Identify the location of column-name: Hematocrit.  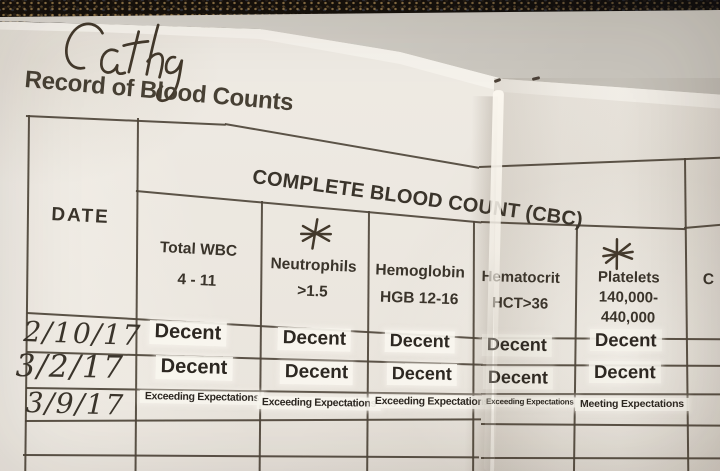
(521, 277).